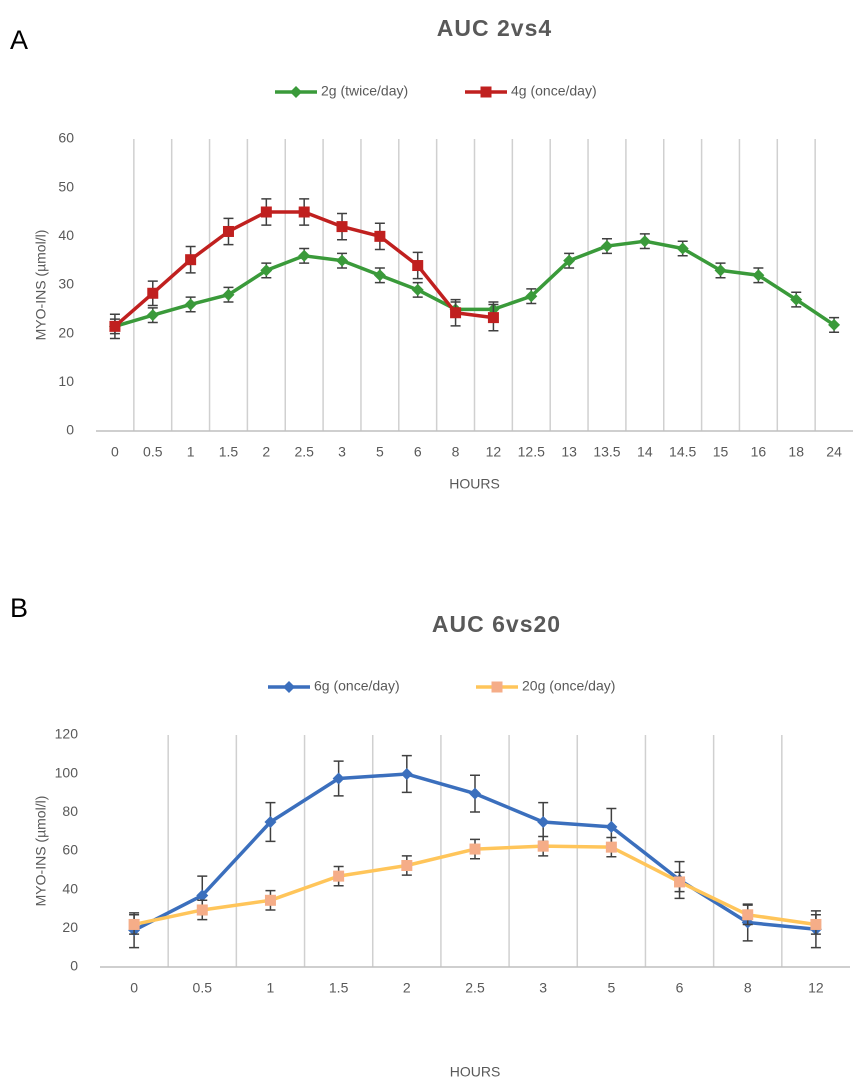 The width and height of the screenshot is (853, 1081). Describe the element at coordinates (475, 284) in the screenshot. I see `series-line` at that location.